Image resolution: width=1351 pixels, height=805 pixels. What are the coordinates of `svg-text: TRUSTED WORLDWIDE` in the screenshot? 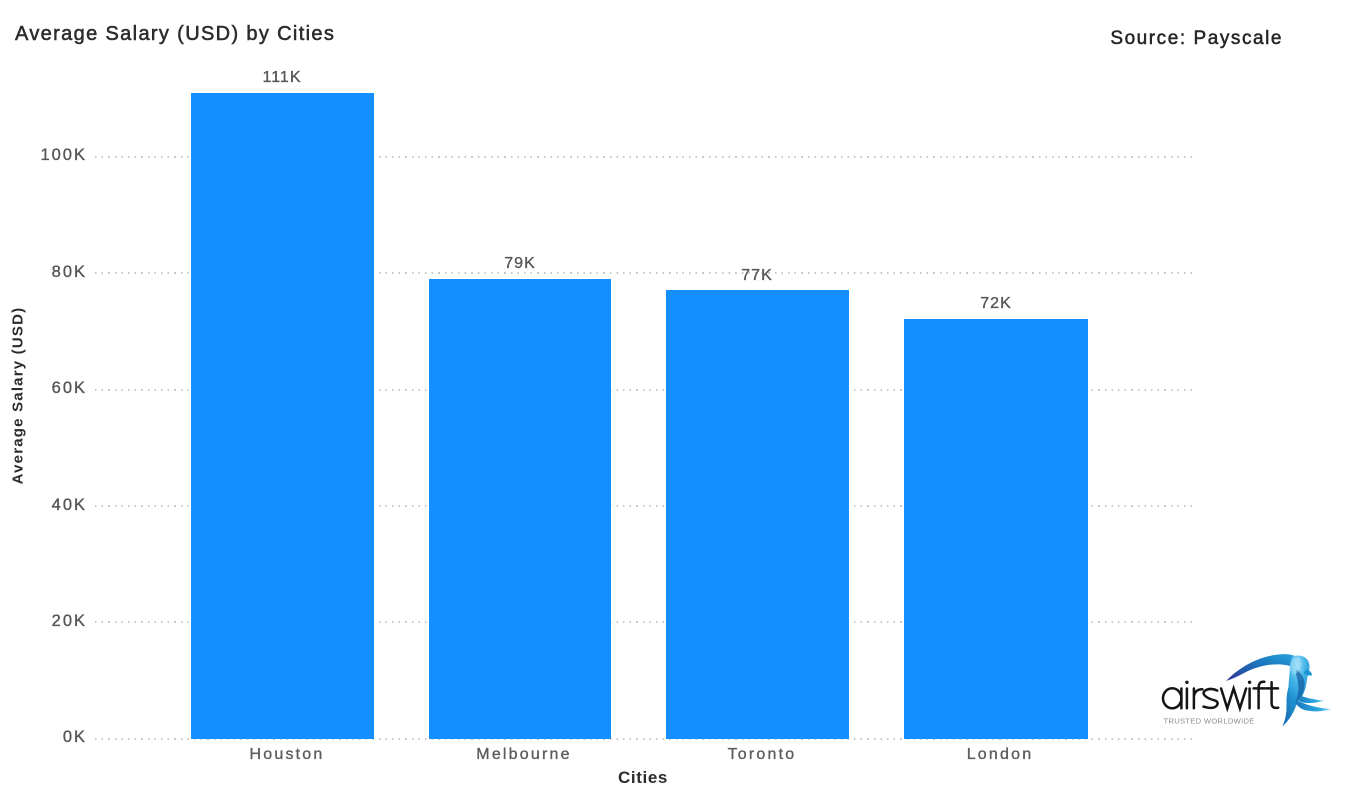 It's located at (1209, 721).